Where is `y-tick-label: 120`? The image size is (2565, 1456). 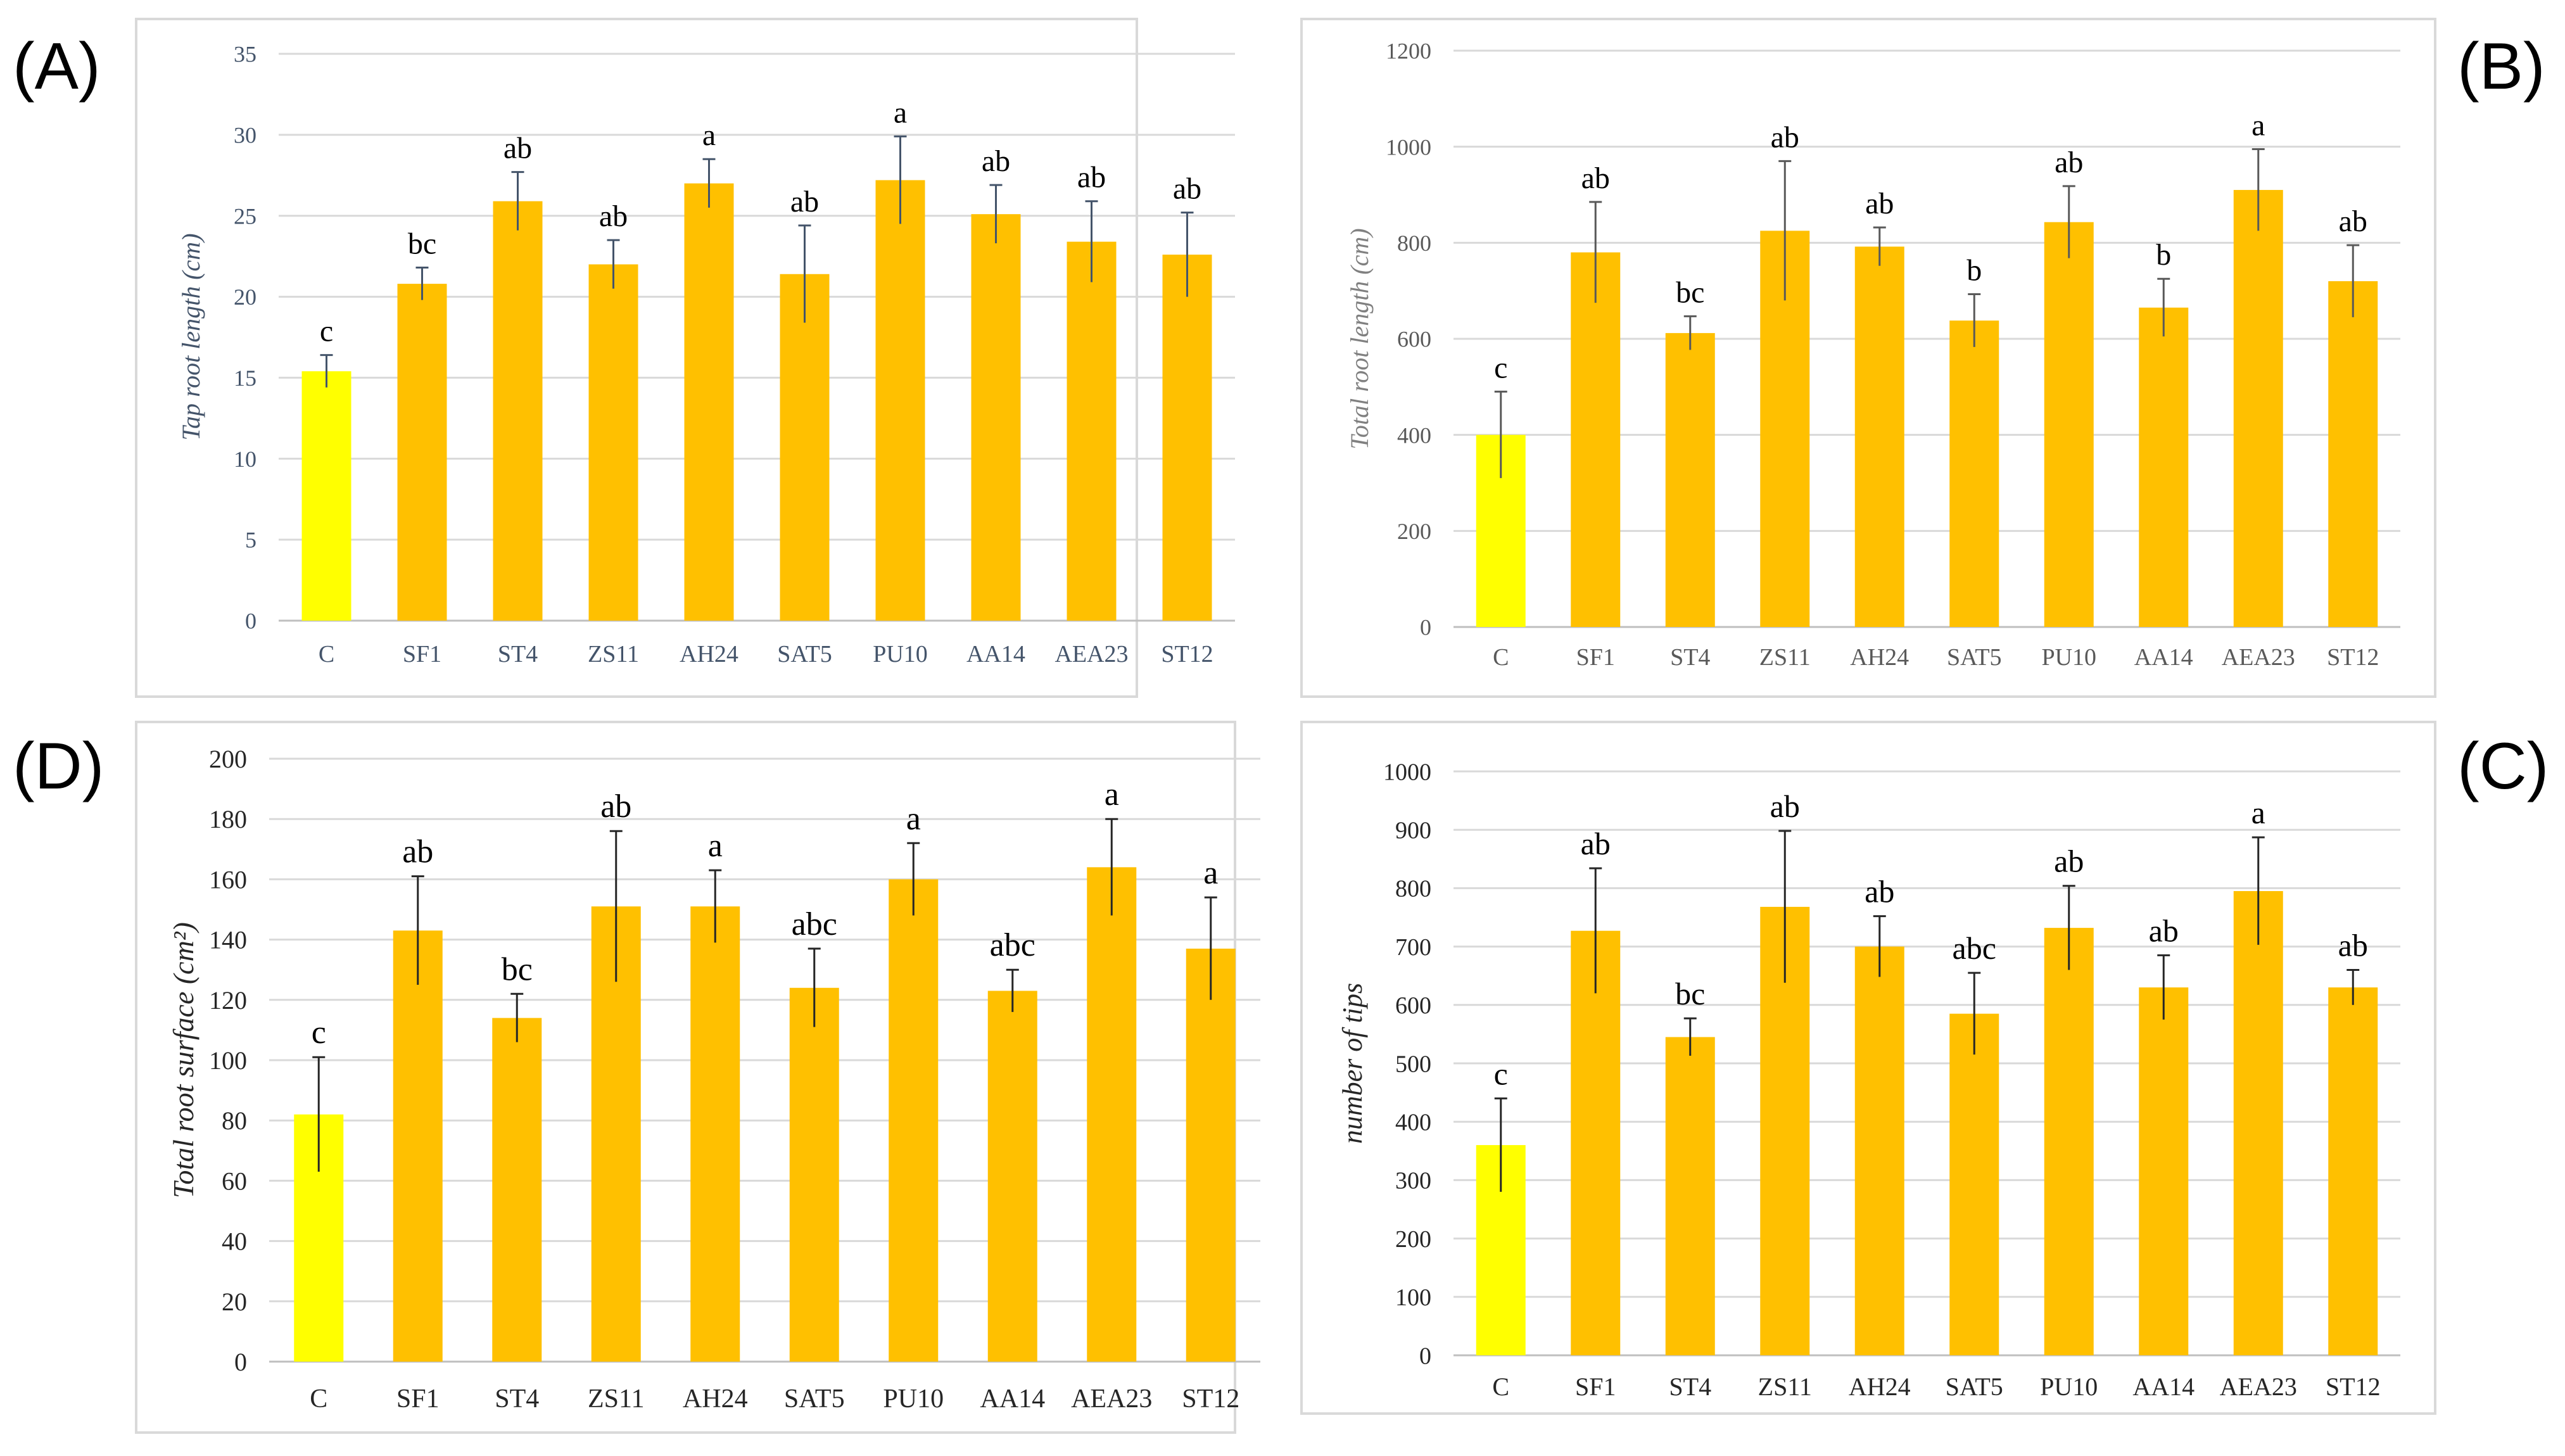 y-tick-label: 120 is located at coordinates (228, 1000).